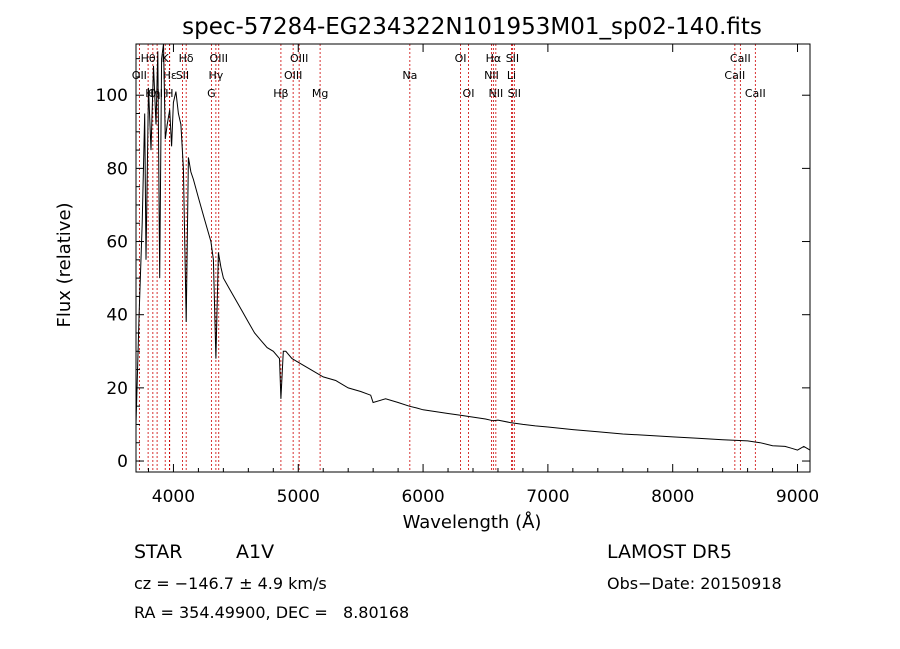 Image resolution: width=900 pixels, height=649 pixels. What do you see at coordinates (511, 75) in the screenshot?
I see `line-label: Li` at bounding box center [511, 75].